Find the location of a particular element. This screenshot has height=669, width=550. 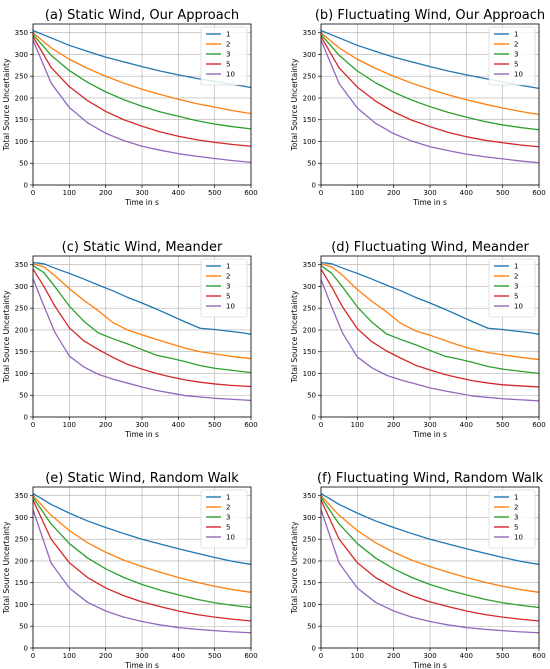

chart-title: (c) Static Wind, Meander is located at coordinates (142, 247).